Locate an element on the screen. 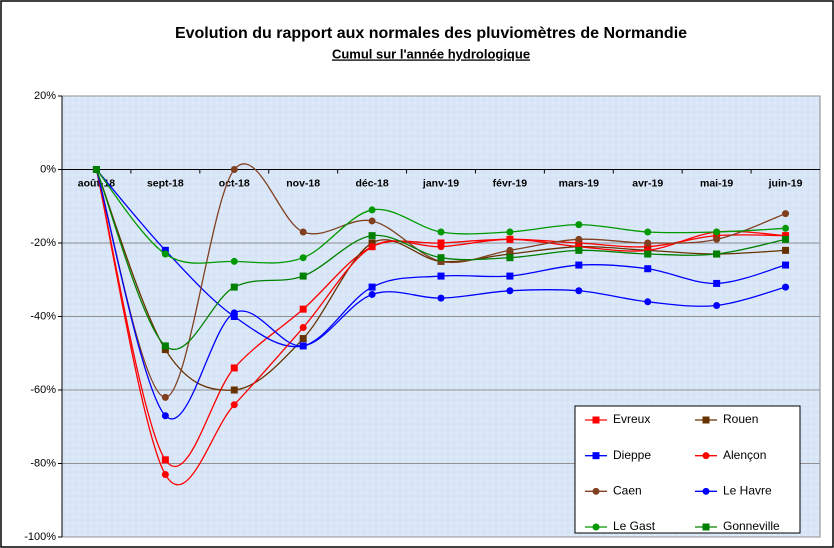 Image resolution: width=834 pixels, height=548 pixels. y-tick-label: -20% is located at coordinates (43, 243).